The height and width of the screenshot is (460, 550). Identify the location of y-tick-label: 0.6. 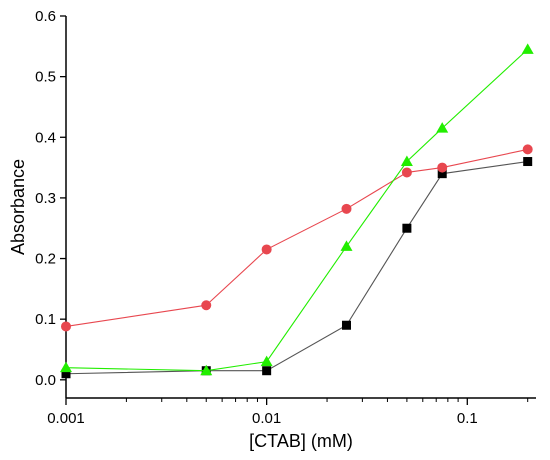
(45, 16).